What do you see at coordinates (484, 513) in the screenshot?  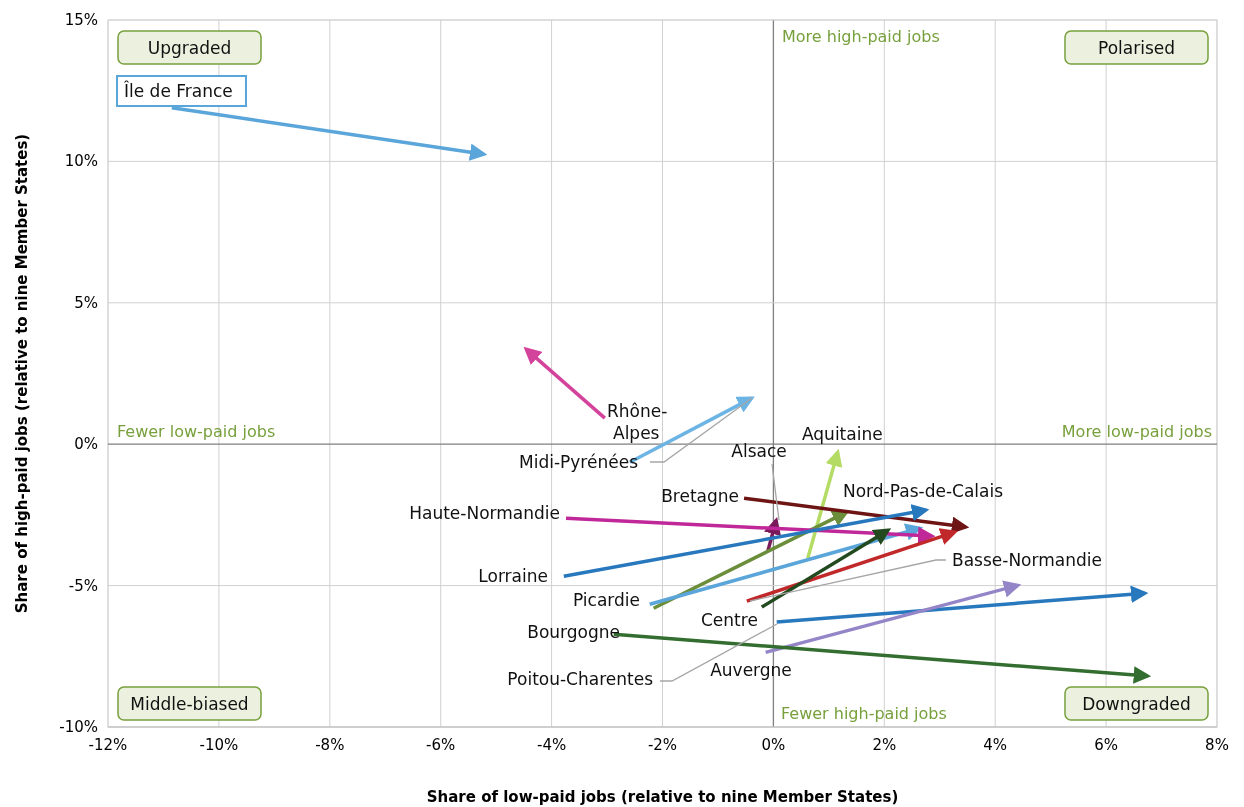 I see `series-label: Haute-Normandie` at bounding box center [484, 513].